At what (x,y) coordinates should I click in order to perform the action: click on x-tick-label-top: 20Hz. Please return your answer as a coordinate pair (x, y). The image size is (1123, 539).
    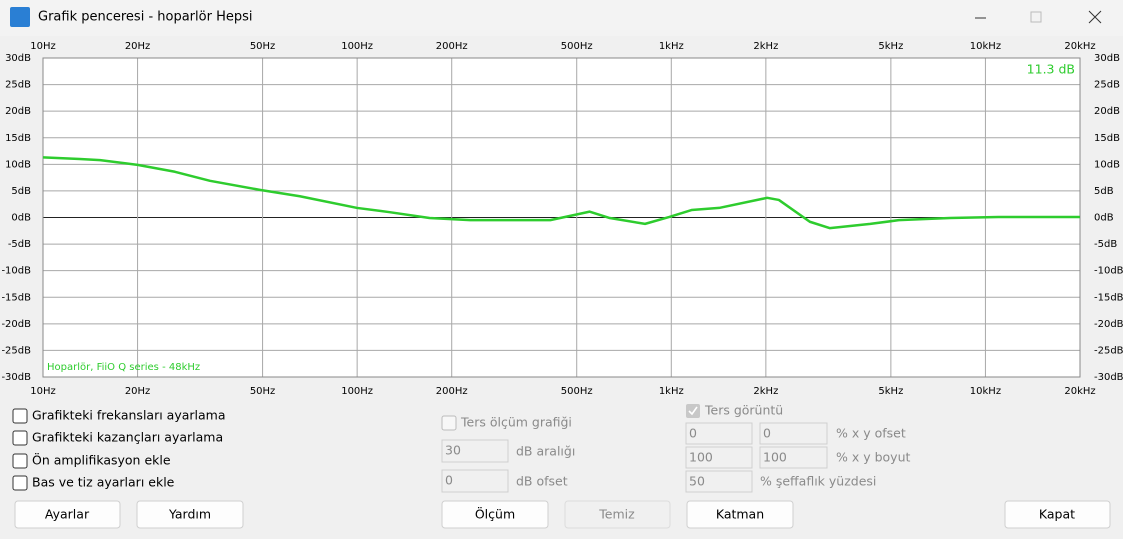
    Looking at the image, I should click on (138, 46).